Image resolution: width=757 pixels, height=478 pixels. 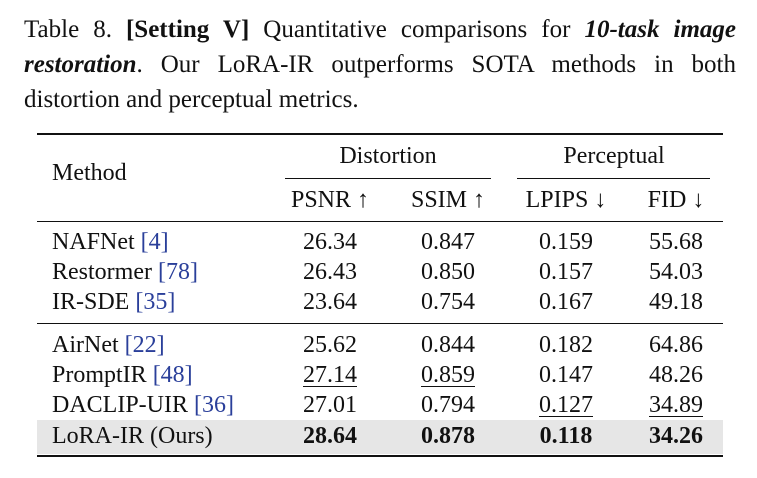 I want to click on ssim-value: 0.794, so click(x=448, y=405).